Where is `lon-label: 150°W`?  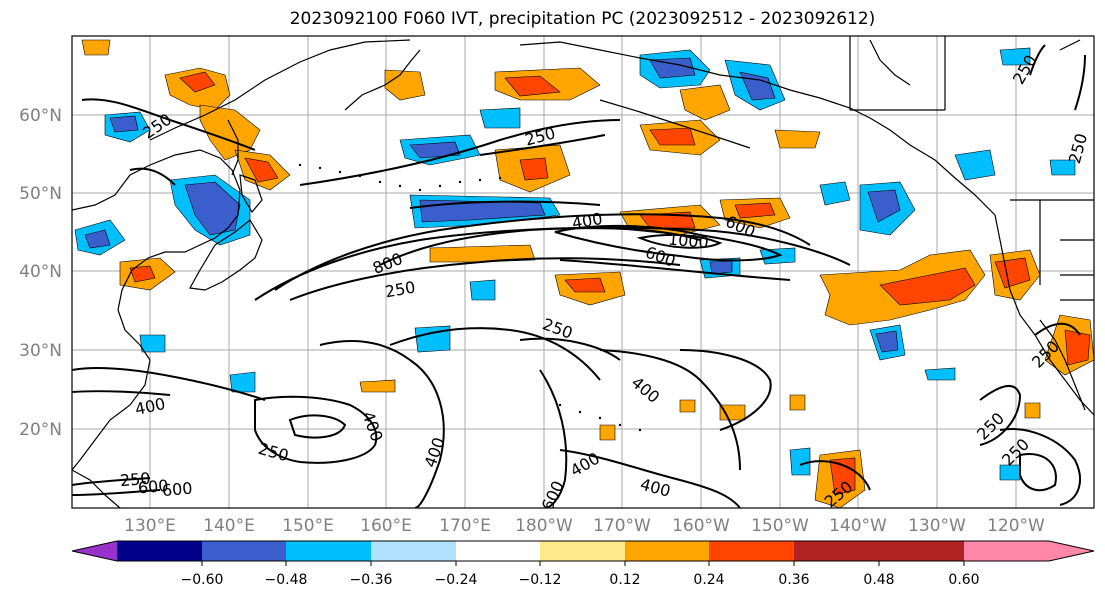 lon-label: 150°W is located at coordinates (780, 526).